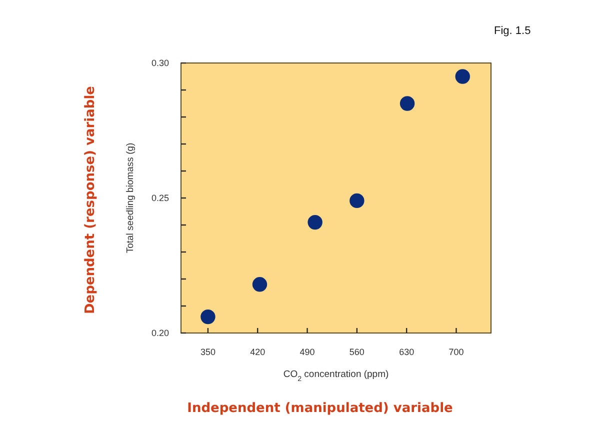 This screenshot has height=444, width=600. Describe the element at coordinates (160, 333) in the screenshot. I see `y-tick-label: 0.20` at that location.